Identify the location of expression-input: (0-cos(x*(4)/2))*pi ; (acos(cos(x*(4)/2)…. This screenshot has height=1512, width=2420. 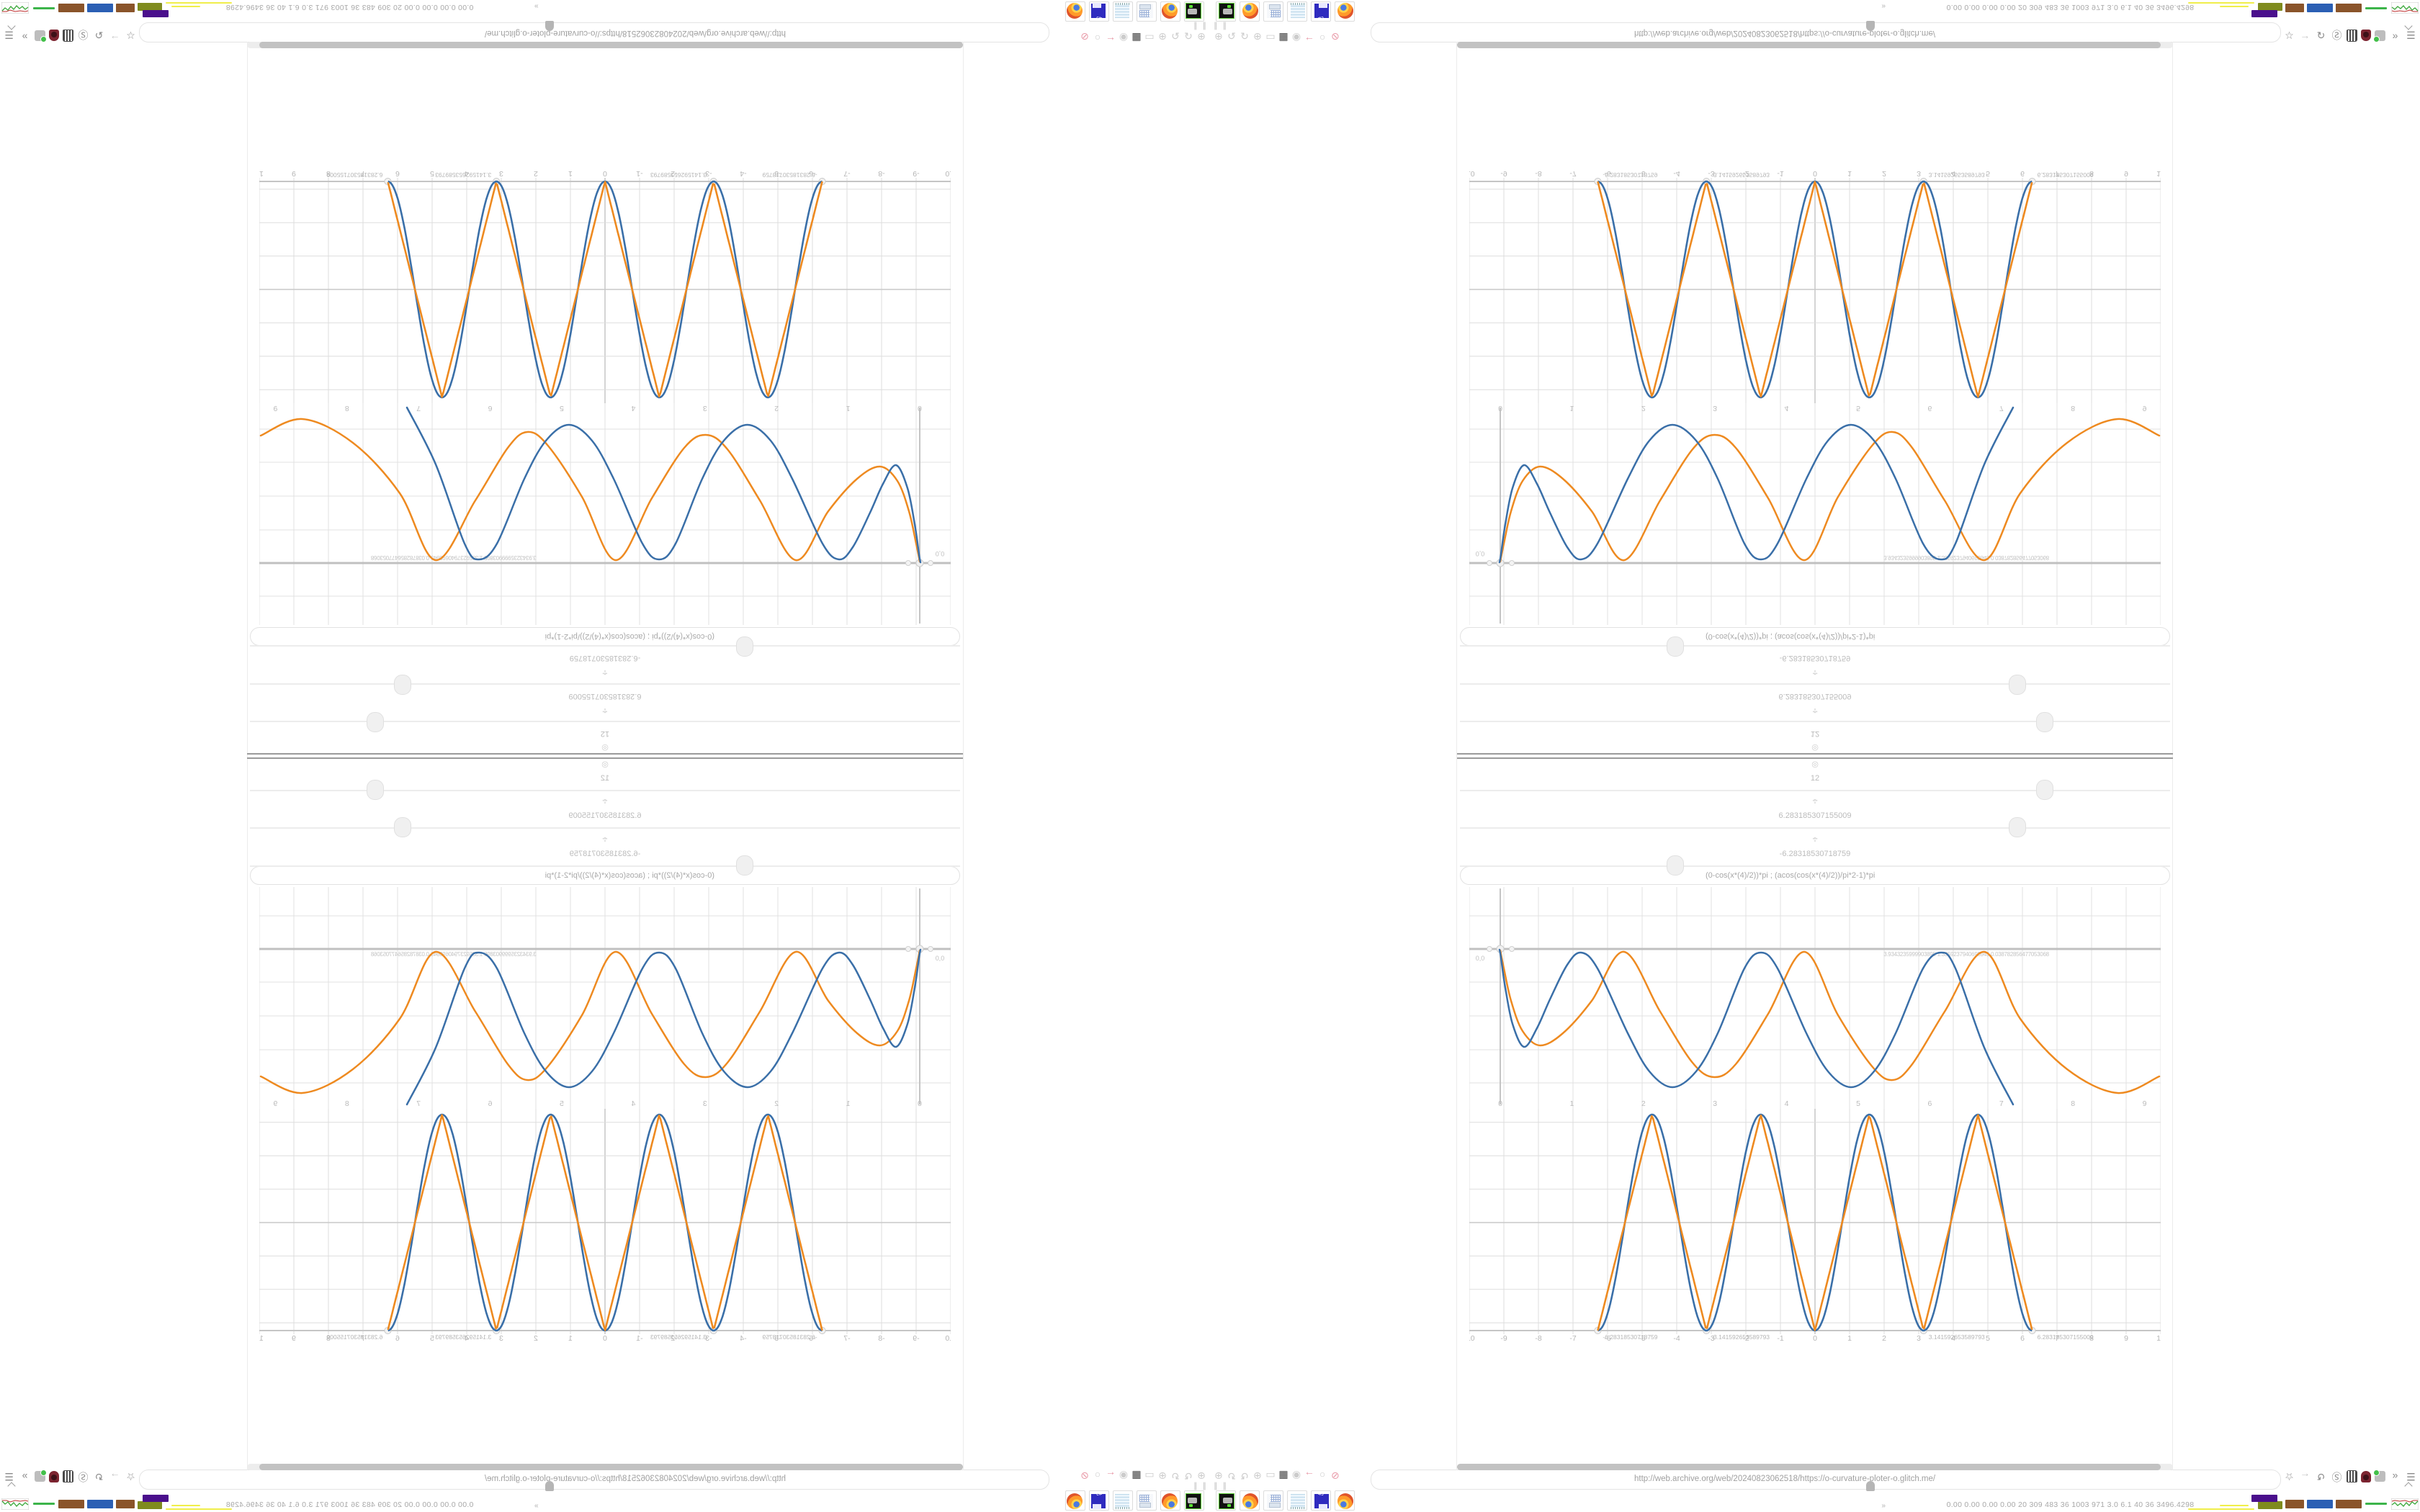
(605, 636).